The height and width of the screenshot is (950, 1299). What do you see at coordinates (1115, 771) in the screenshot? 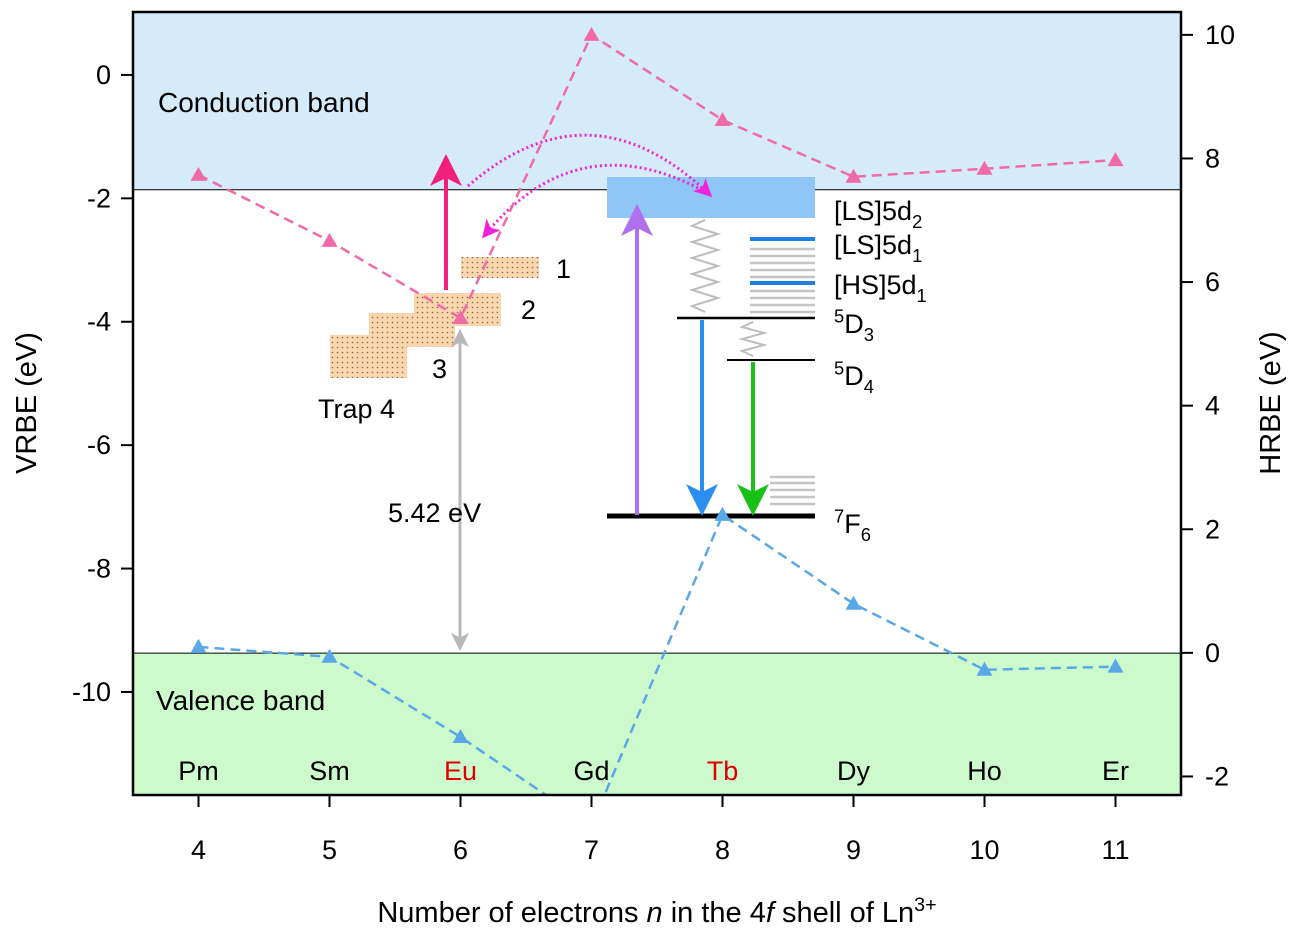
I see `element-label: Er` at bounding box center [1115, 771].